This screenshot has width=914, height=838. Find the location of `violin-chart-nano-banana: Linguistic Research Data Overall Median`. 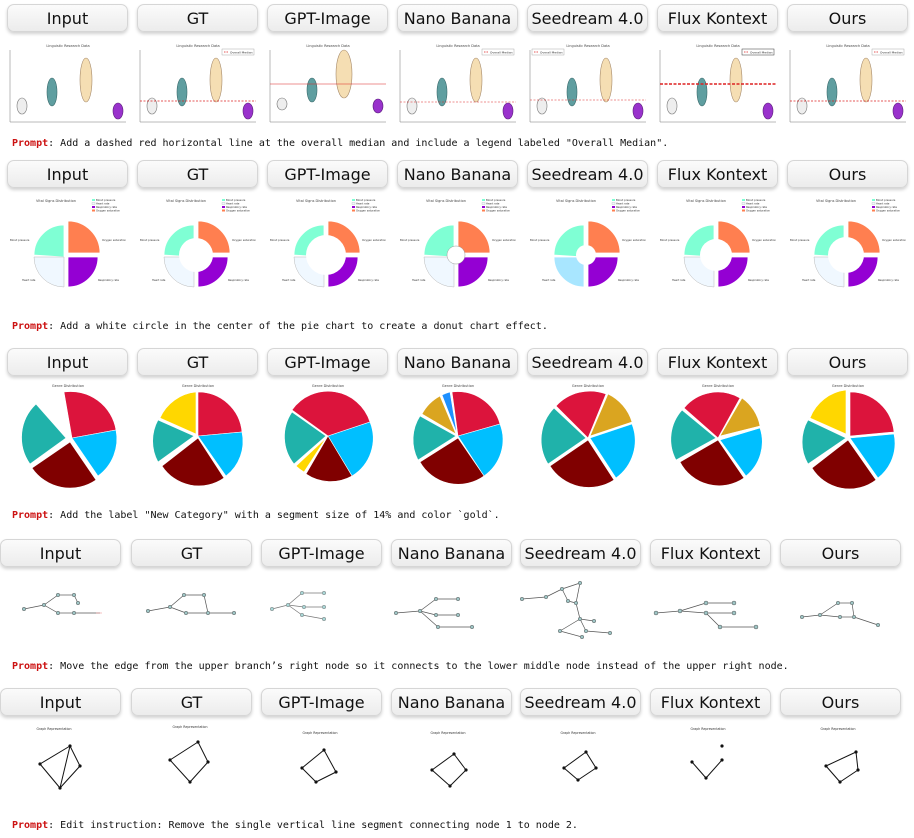

violin-chart-nano-banana: Linguistic Research Data Overall Median is located at coordinates (458, 85).